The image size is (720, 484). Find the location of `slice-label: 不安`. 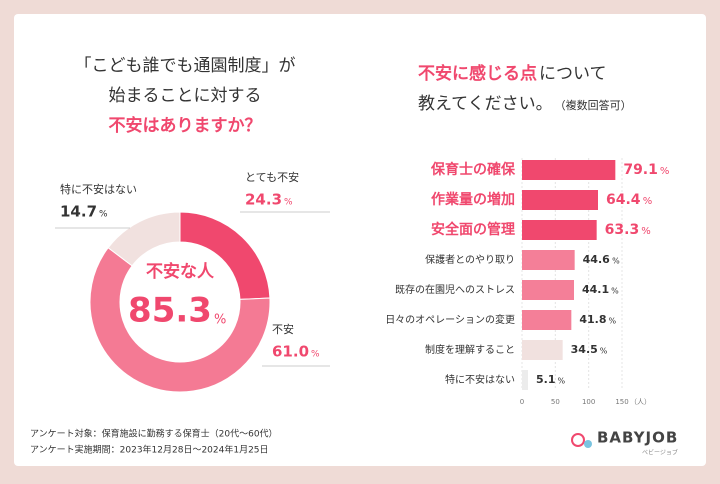

slice-label: 不安 is located at coordinates (283, 329).